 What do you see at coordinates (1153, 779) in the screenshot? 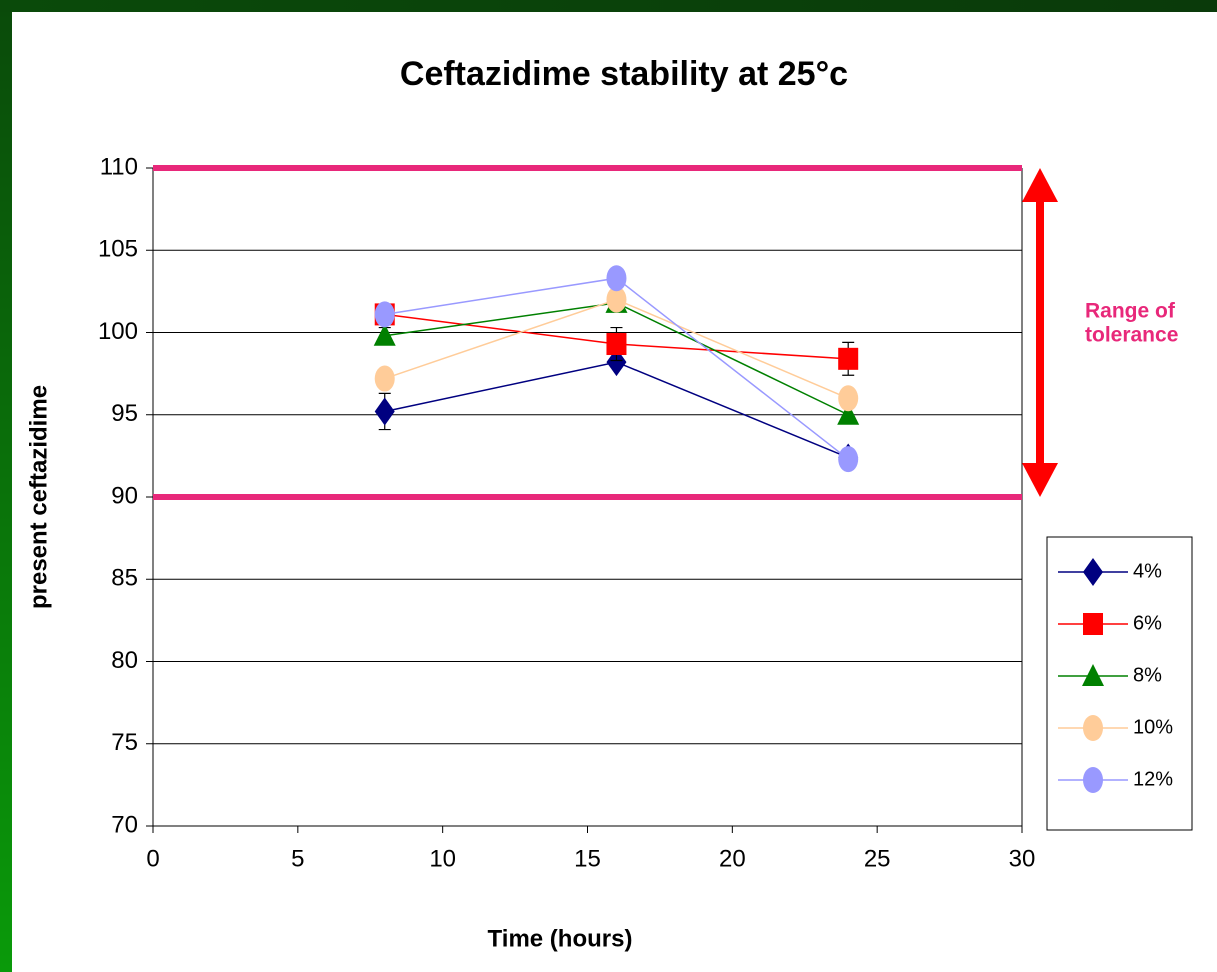
I see `legend-label: 12%` at bounding box center [1153, 779].